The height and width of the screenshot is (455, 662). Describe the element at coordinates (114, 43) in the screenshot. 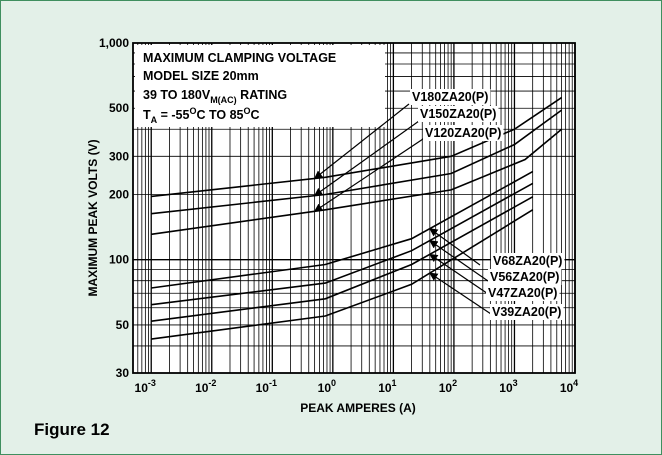

I see `y-tick-label: 1,000` at that location.